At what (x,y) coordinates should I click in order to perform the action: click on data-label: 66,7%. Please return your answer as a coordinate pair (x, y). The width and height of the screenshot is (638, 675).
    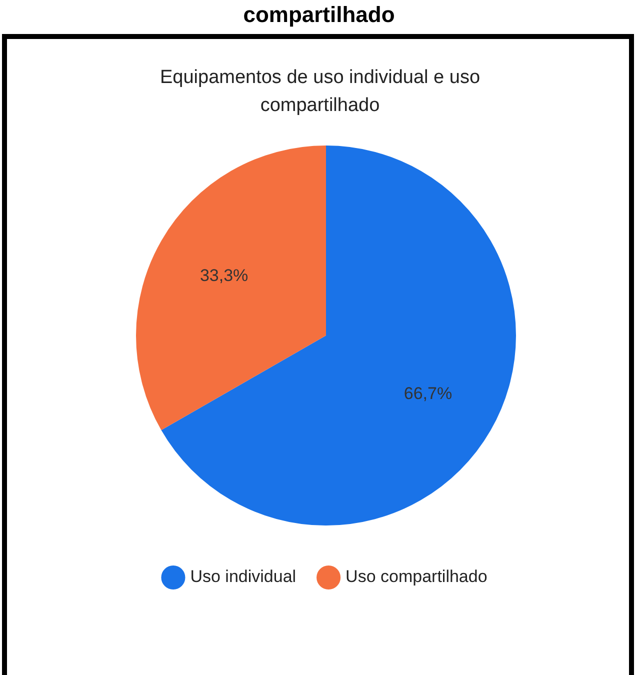
    Looking at the image, I should click on (428, 394).